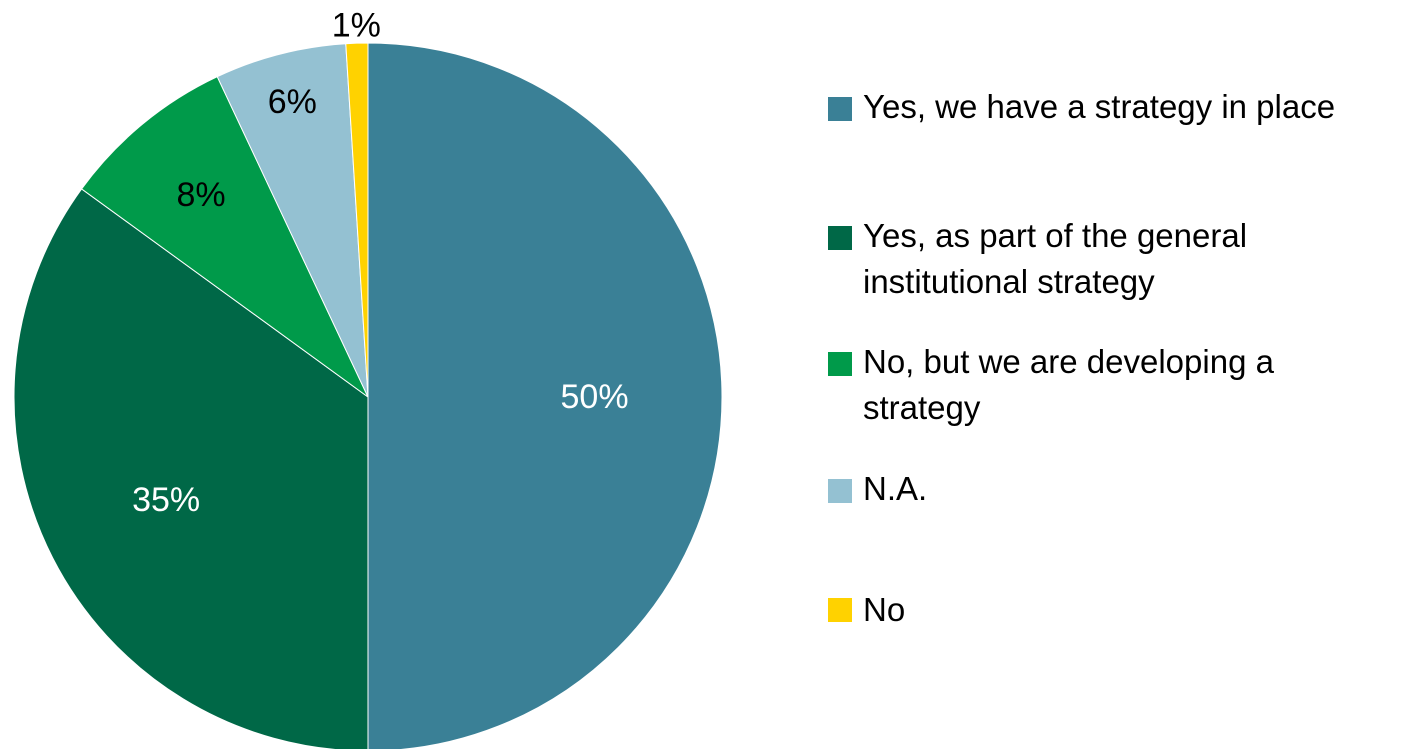 The height and width of the screenshot is (749, 1417). What do you see at coordinates (1099, 106) in the screenshot?
I see `legend-label-strategy-in-place: Yes, we have a strategy in place` at bounding box center [1099, 106].